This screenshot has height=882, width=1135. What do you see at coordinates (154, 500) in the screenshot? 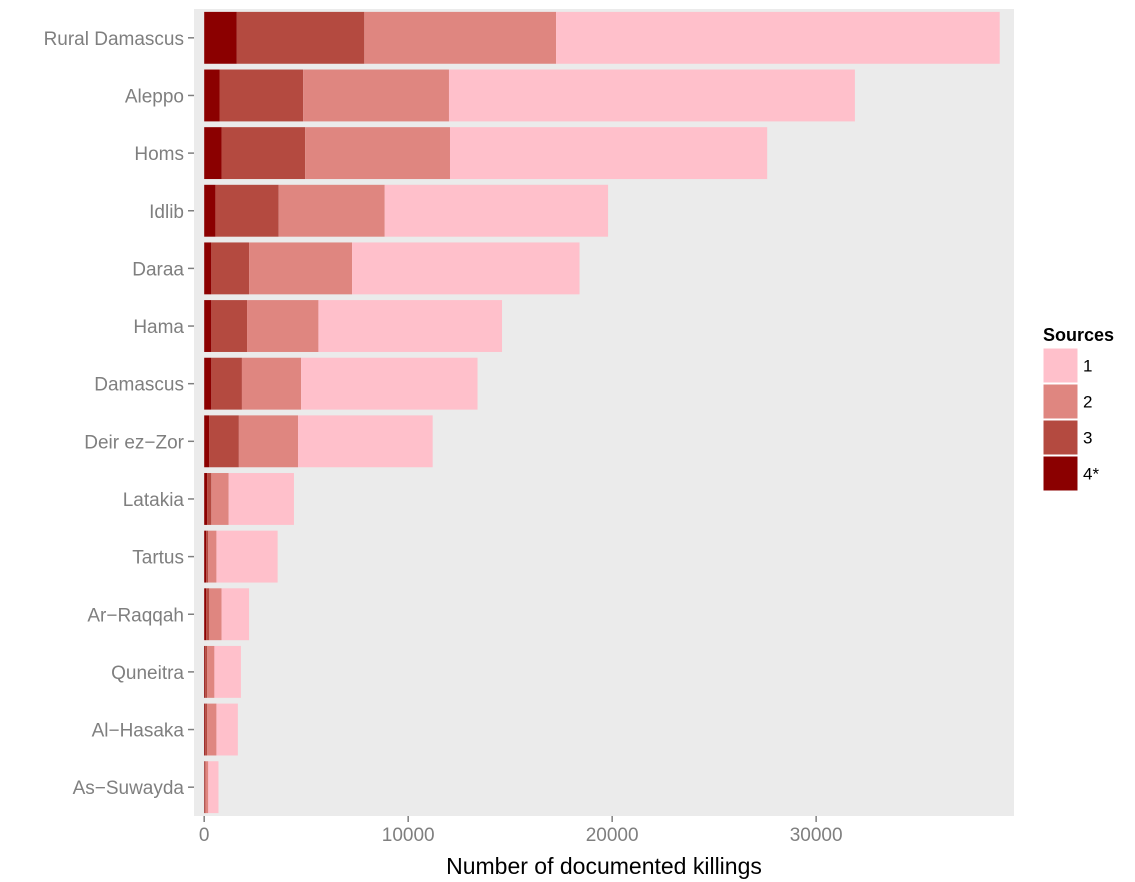
I see `y-tick-label: Latakia` at bounding box center [154, 500].